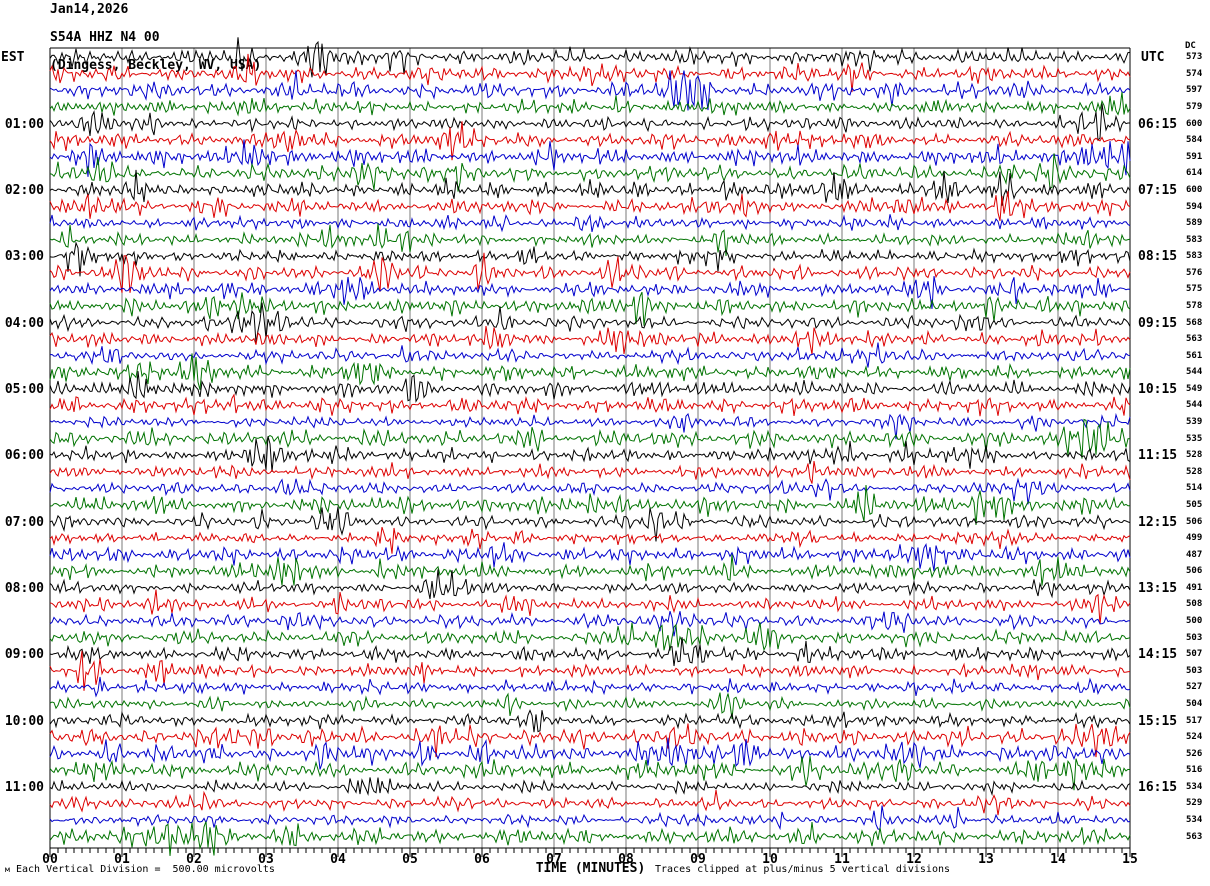  I want to click on dc-value: 563, so click(1194, 339).